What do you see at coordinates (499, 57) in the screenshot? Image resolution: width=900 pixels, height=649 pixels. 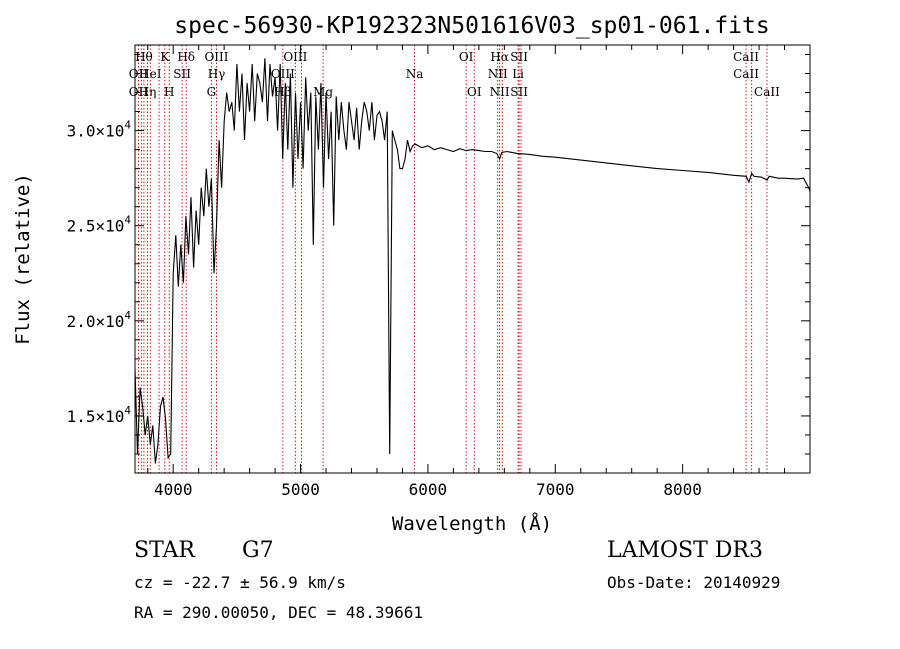 I see `line-marker-label: Hα` at bounding box center [499, 57].